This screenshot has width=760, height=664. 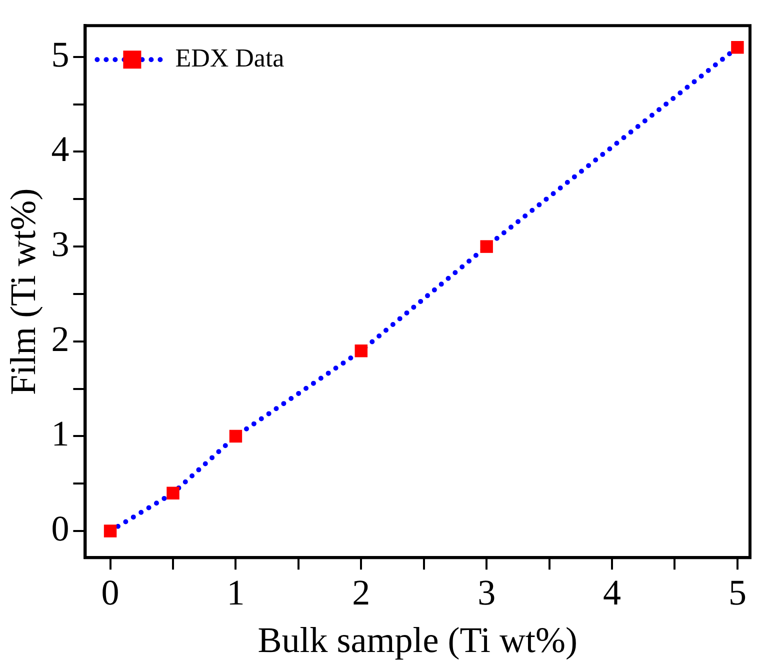 I want to click on y-tick-label: 4, so click(x=60, y=149).